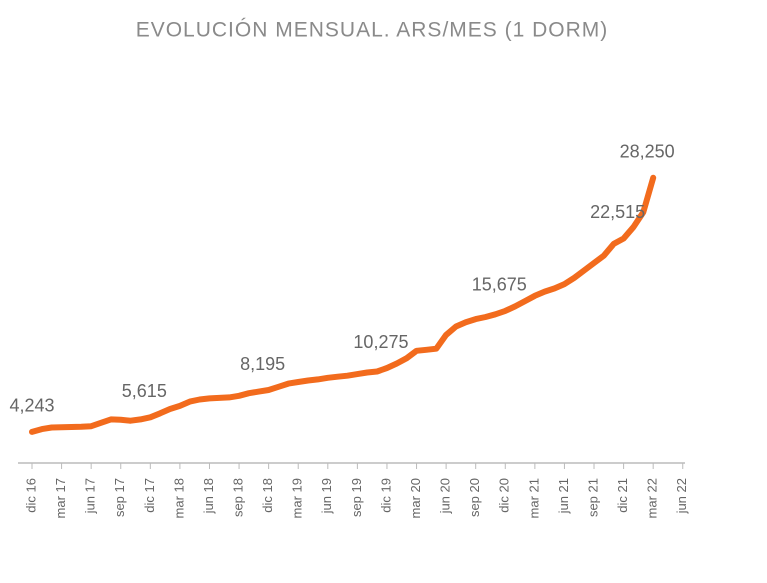 Image resolution: width=767 pixels, height=583 pixels. I want to click on x-tick-label: jun 20, so click(445, 496).